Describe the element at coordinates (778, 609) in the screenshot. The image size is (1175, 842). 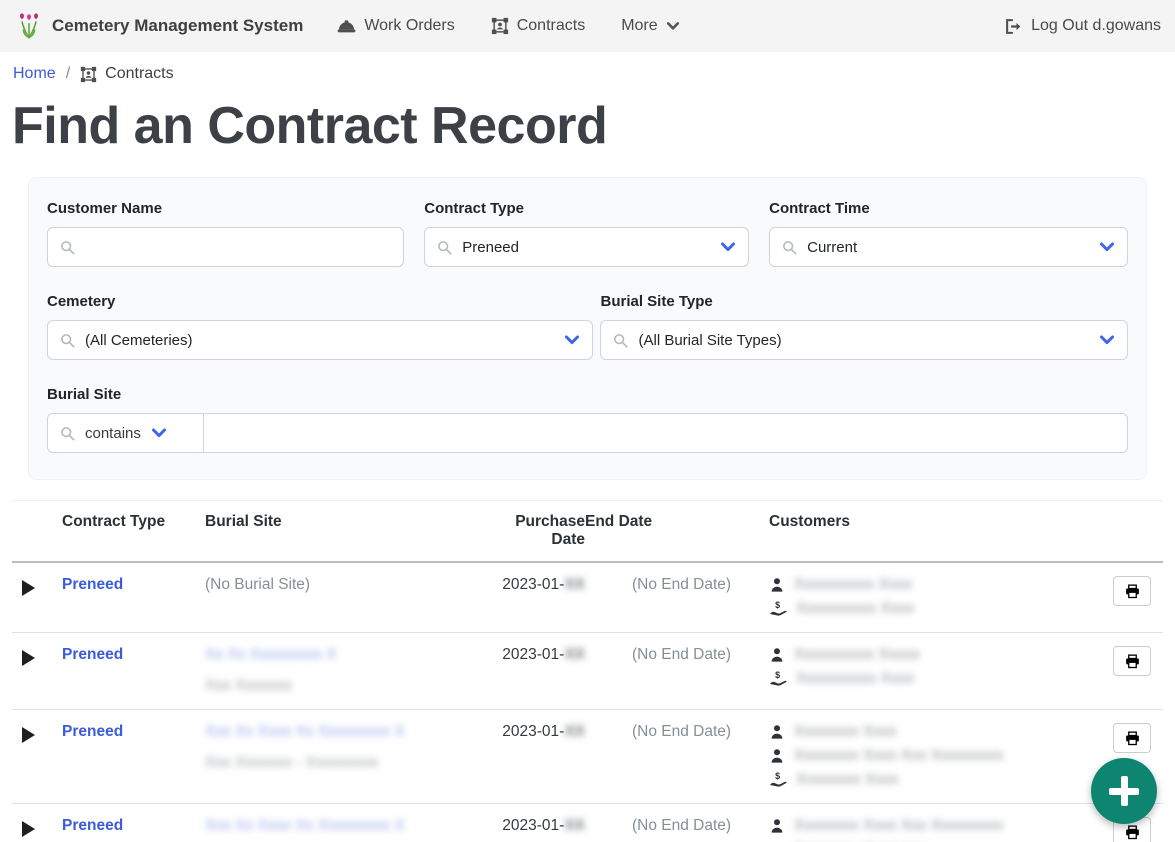
I see `hand-holding-dollar-icon` at that location.